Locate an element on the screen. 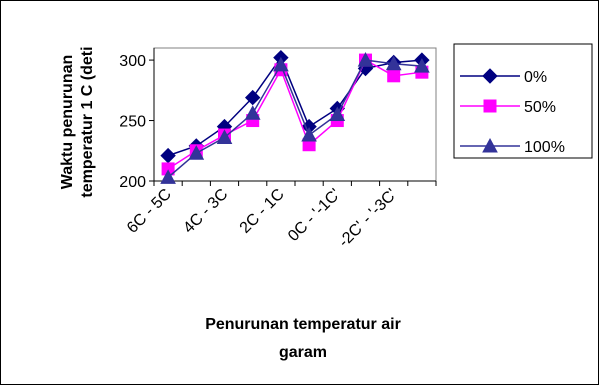  x-axis-title-line1: Penurunan temperatur air is located at coordinates (303, 324).